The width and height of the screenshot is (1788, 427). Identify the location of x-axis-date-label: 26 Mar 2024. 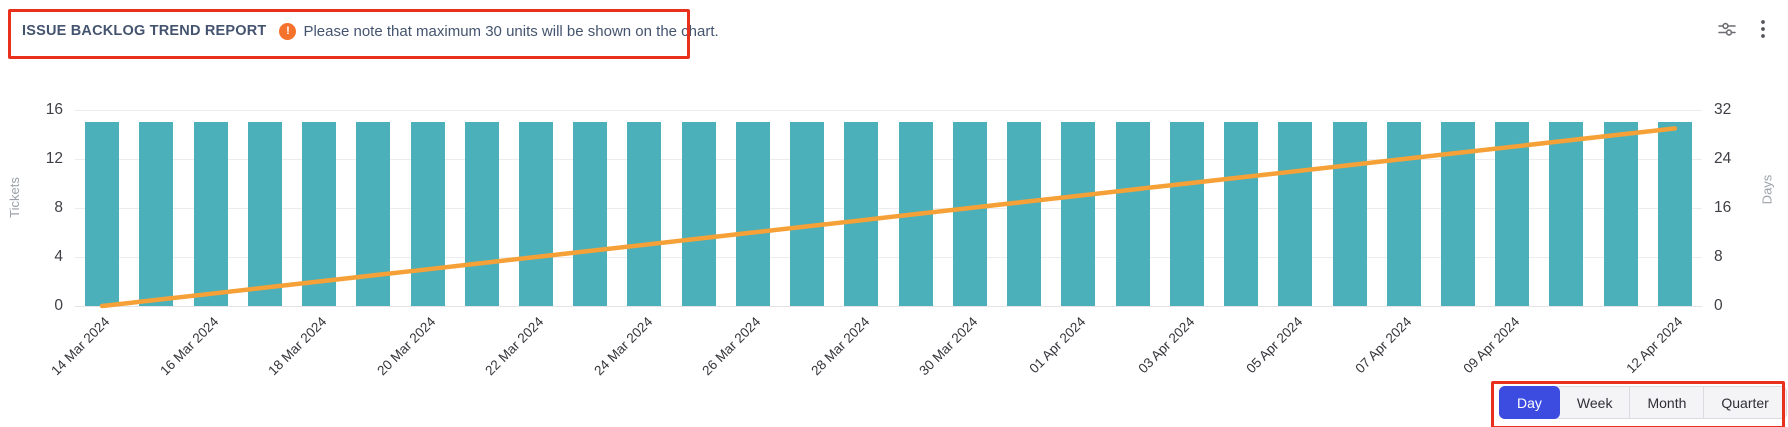
(731, 346).